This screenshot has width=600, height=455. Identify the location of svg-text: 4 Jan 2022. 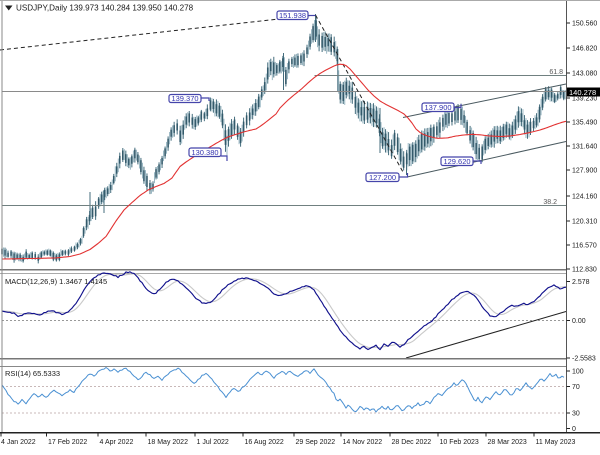
(18, 442).